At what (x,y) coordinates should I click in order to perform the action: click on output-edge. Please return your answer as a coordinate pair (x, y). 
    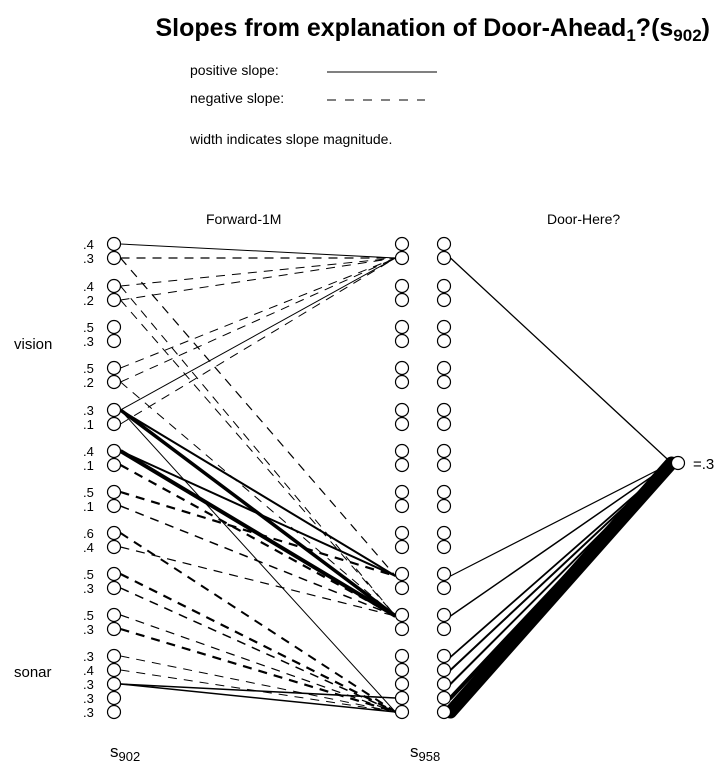
    Looking at the image, I should click on (561, 519).